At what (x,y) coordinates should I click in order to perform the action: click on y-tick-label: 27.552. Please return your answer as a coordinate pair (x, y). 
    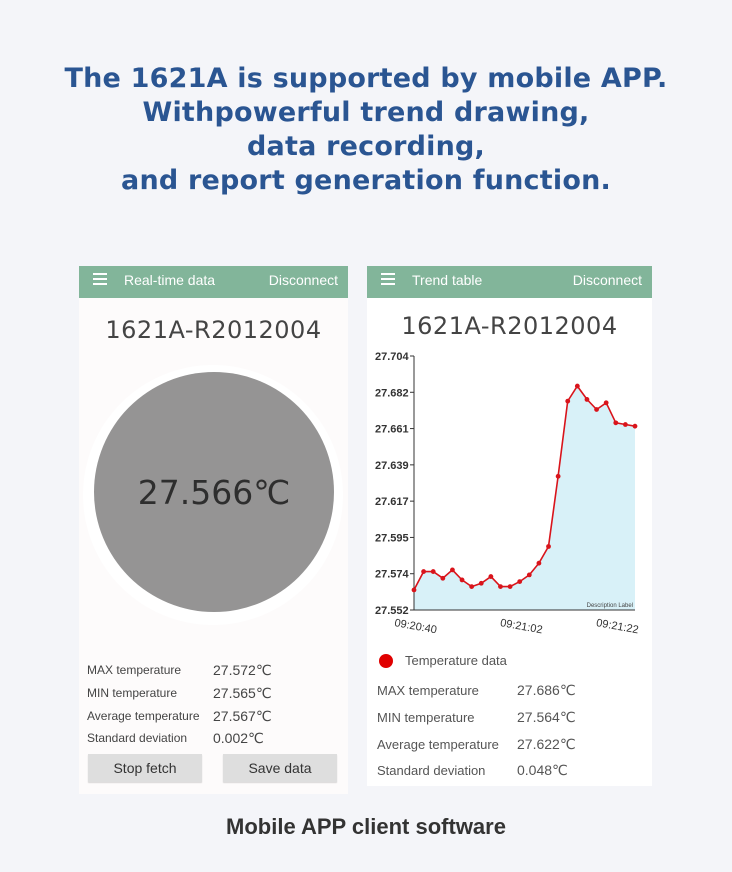
    Looking at the image, I should click on (392, 611).